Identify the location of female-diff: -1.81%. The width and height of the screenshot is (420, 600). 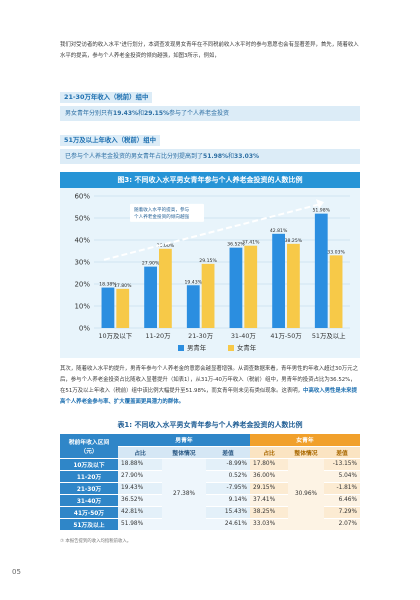
(342, 488).